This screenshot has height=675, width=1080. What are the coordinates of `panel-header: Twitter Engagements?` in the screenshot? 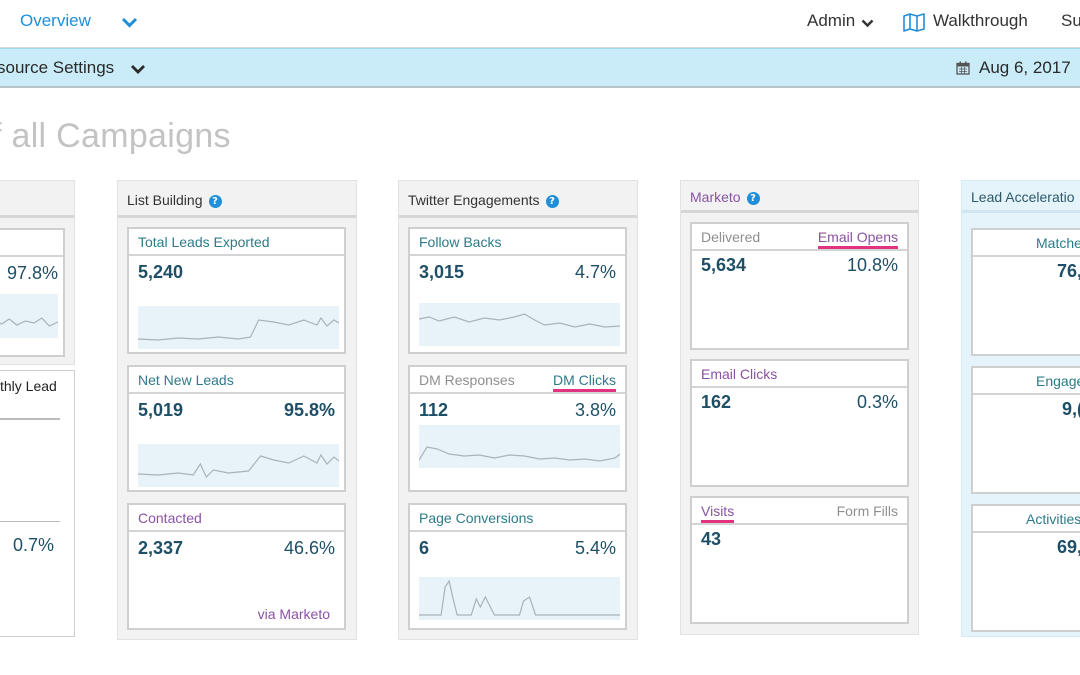 It's located at (518, 199).